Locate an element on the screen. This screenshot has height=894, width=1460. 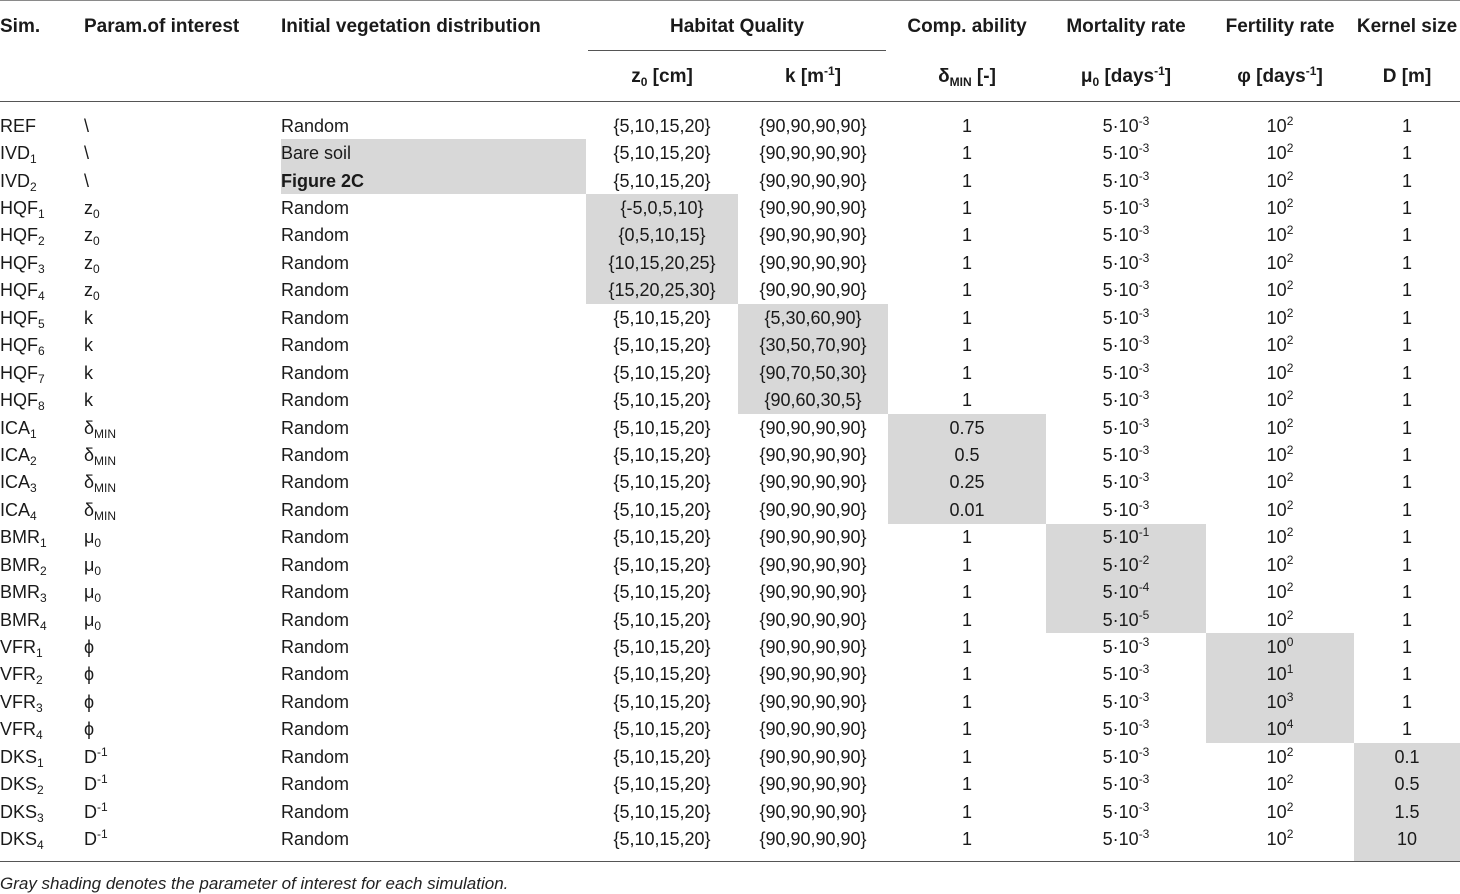
cell-D: 1.5 is located at coordinates (1407, 811).